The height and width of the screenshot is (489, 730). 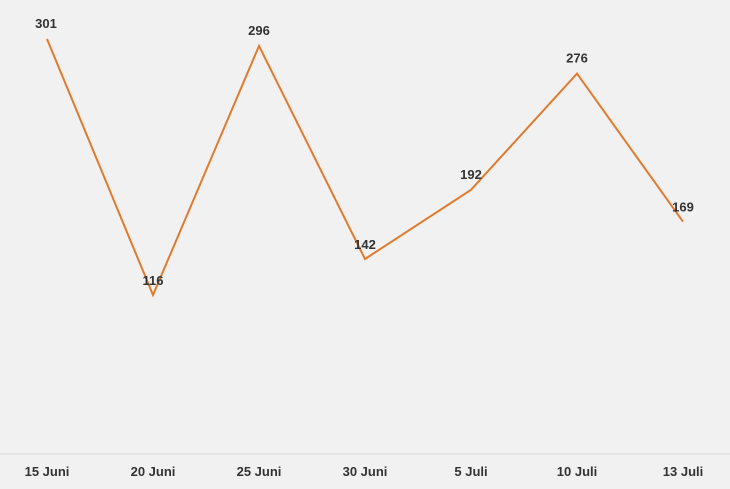 I want to click on x-tick-label: 5 Juli, so click(x=470, y=471).